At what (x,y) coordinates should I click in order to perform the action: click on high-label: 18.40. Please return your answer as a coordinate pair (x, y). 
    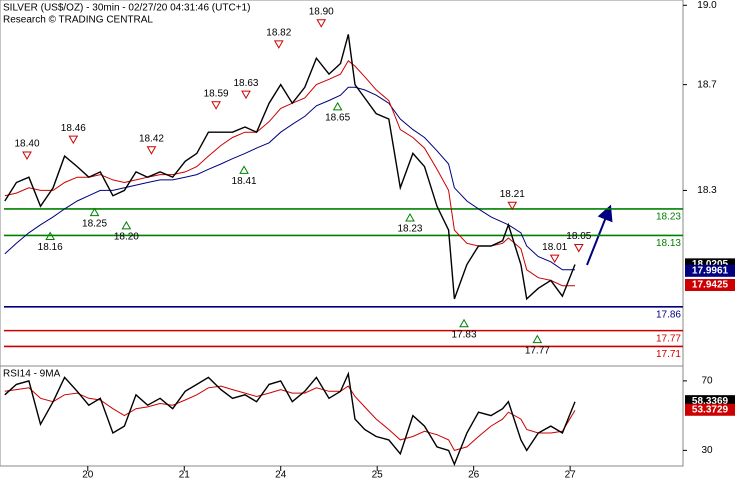
    Looking at the image, I should click on (26, 144).